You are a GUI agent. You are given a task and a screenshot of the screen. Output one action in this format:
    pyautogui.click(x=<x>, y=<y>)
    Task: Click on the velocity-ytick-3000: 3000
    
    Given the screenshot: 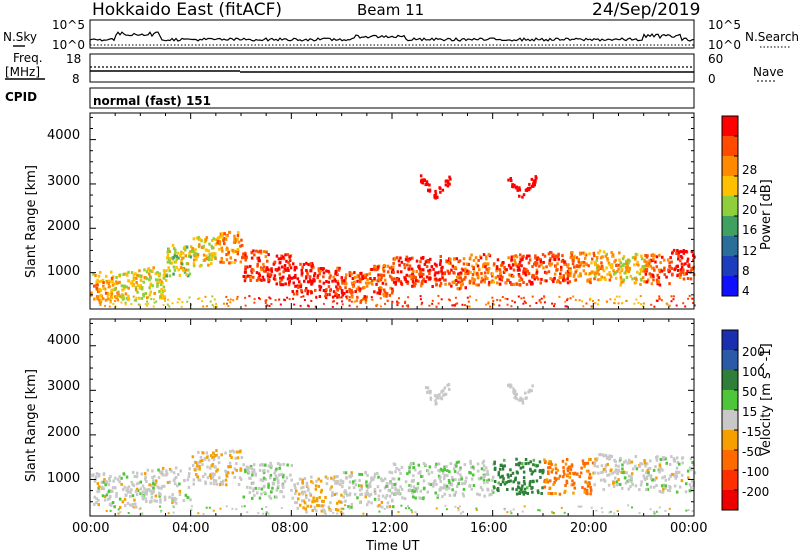 What is the action you would take?
    pyautogui.click(x=64, y=386)
    